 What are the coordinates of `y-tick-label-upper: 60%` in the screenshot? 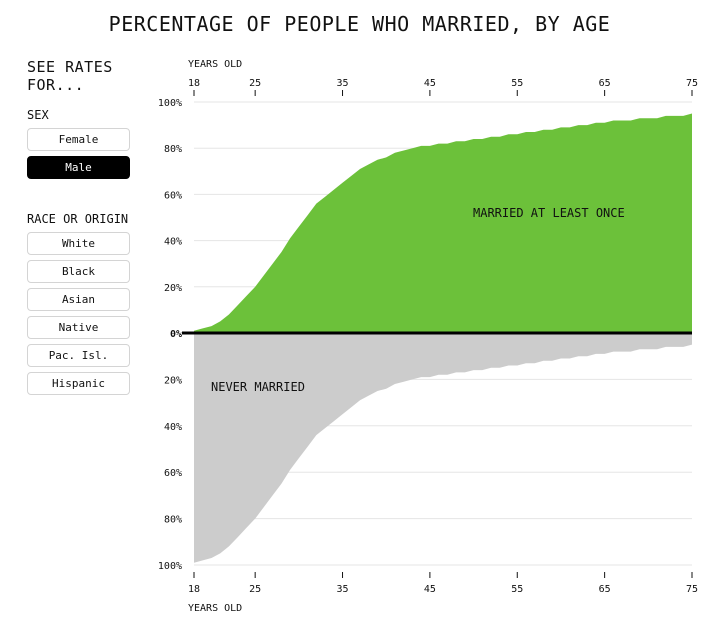 It's located at (173, 195).